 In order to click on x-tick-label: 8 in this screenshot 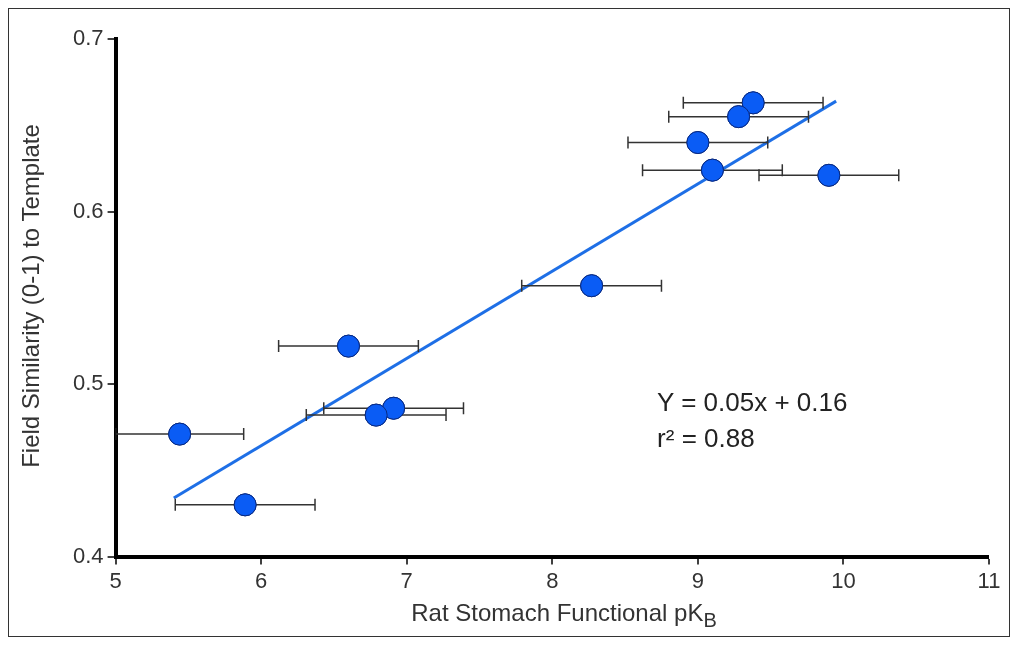, I will do `click(552, 580)`.